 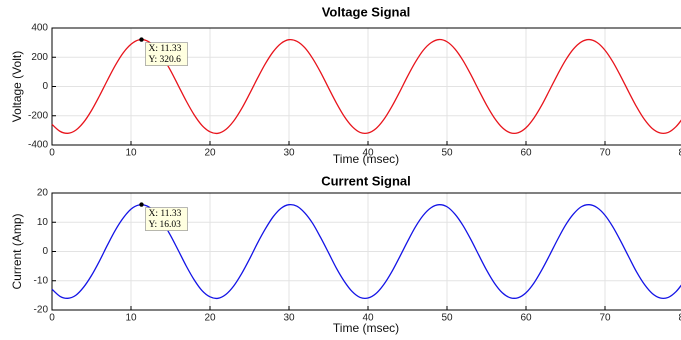 I want to click on chart-title: Current Signal, so click(x=366, y=180).